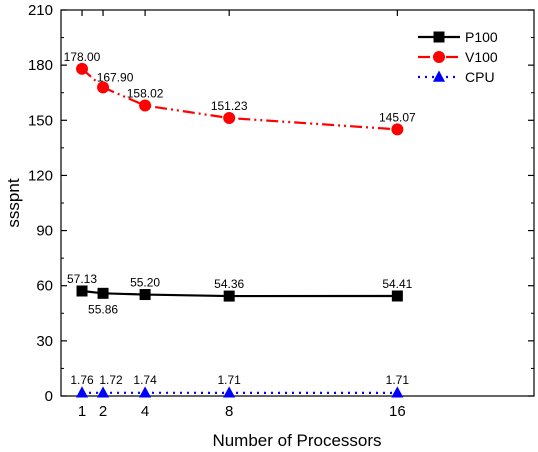  Describe the element at coordinates (145, 411) in the screenshot. I see `x-tick-label: 4` at that location.